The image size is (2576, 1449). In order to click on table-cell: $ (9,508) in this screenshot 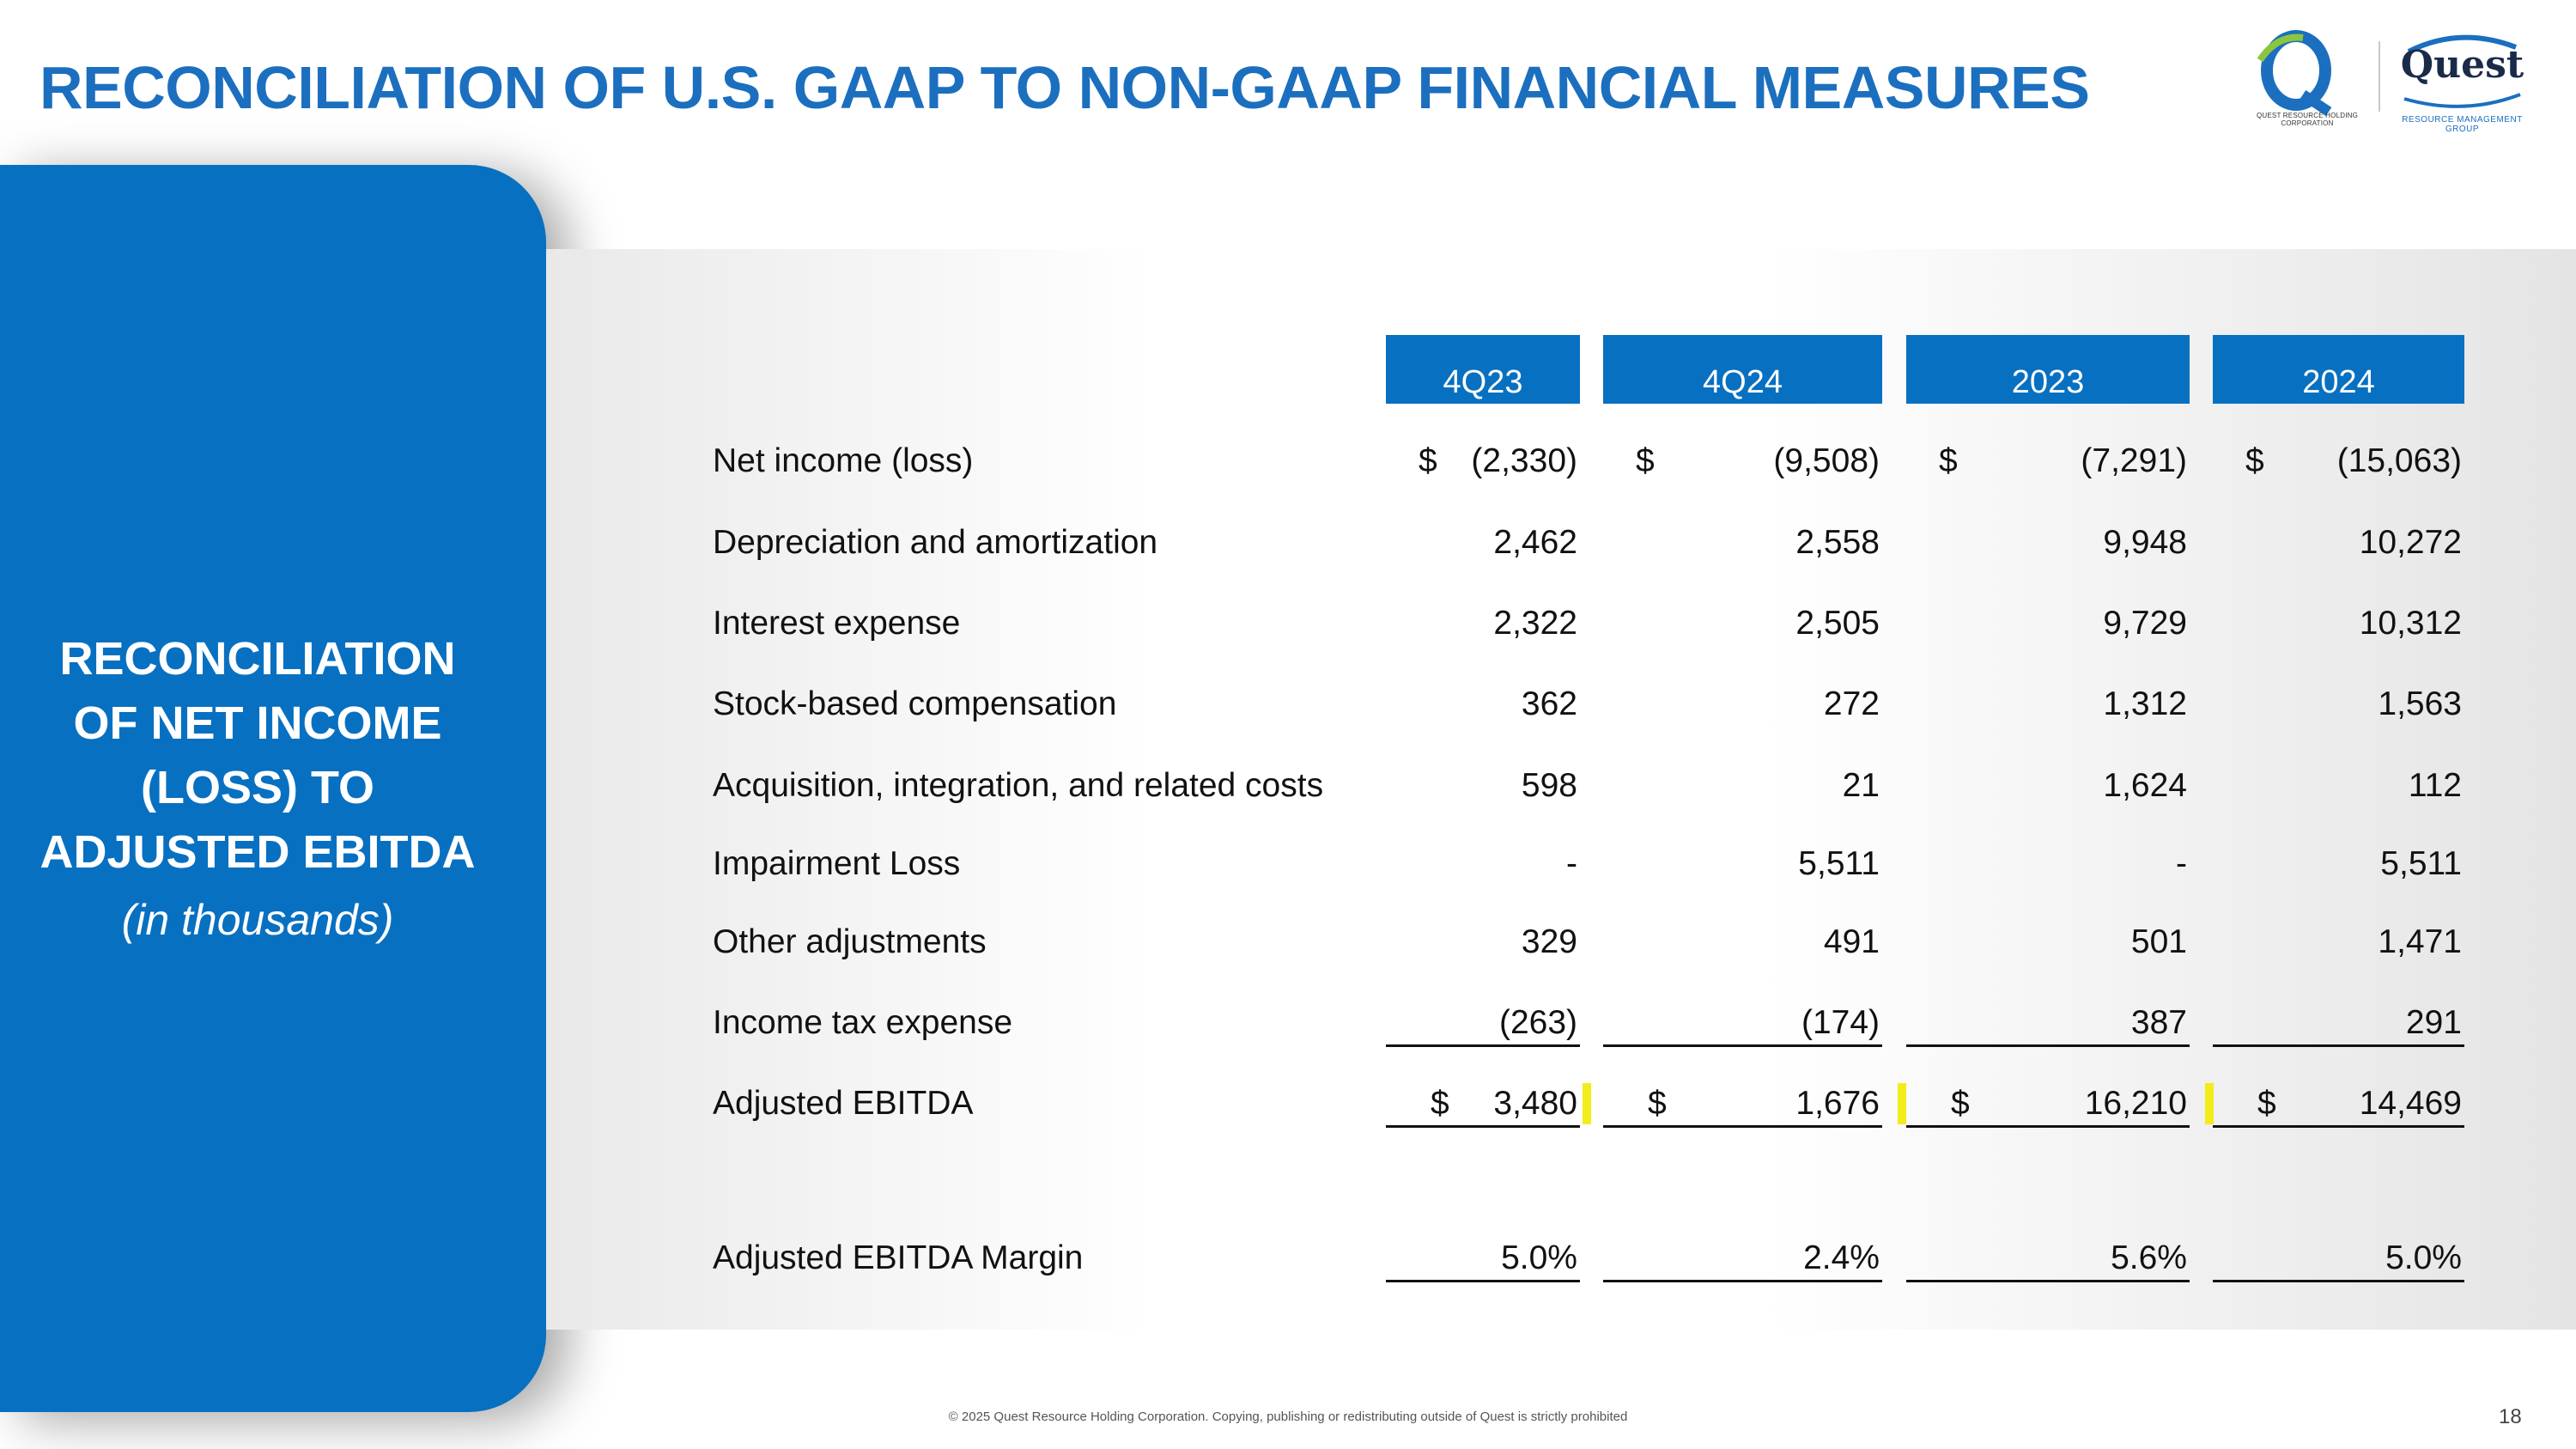, I will do `click(1741, 461)`.